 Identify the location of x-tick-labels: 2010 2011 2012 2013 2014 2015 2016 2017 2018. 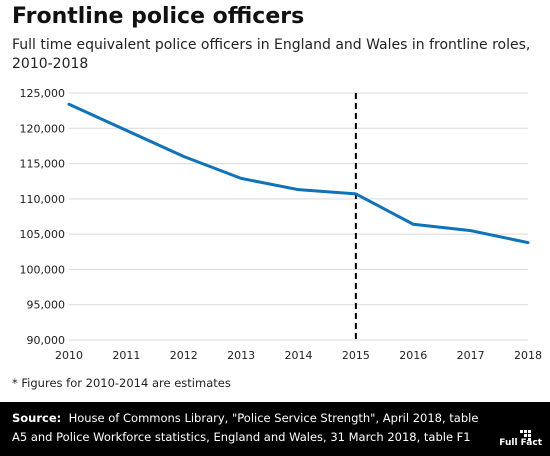
(298, 355).